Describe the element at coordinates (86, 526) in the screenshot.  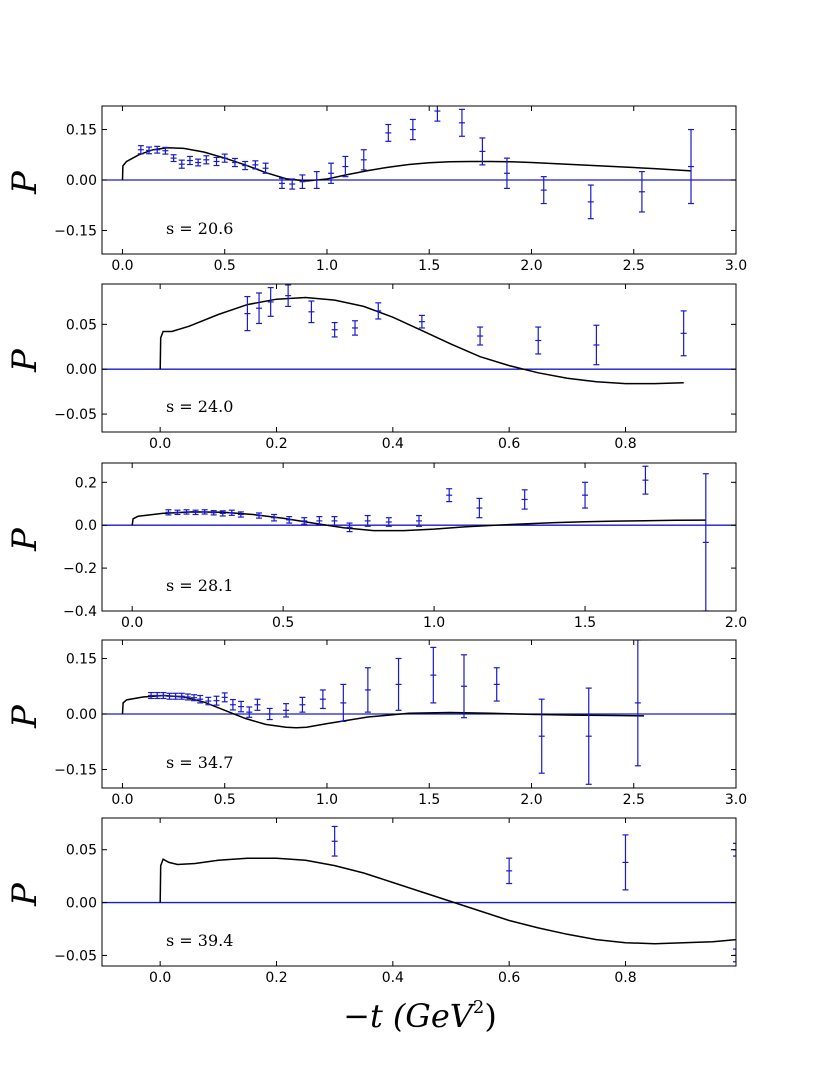
I see `y-tick-label: 0.0` at that location.